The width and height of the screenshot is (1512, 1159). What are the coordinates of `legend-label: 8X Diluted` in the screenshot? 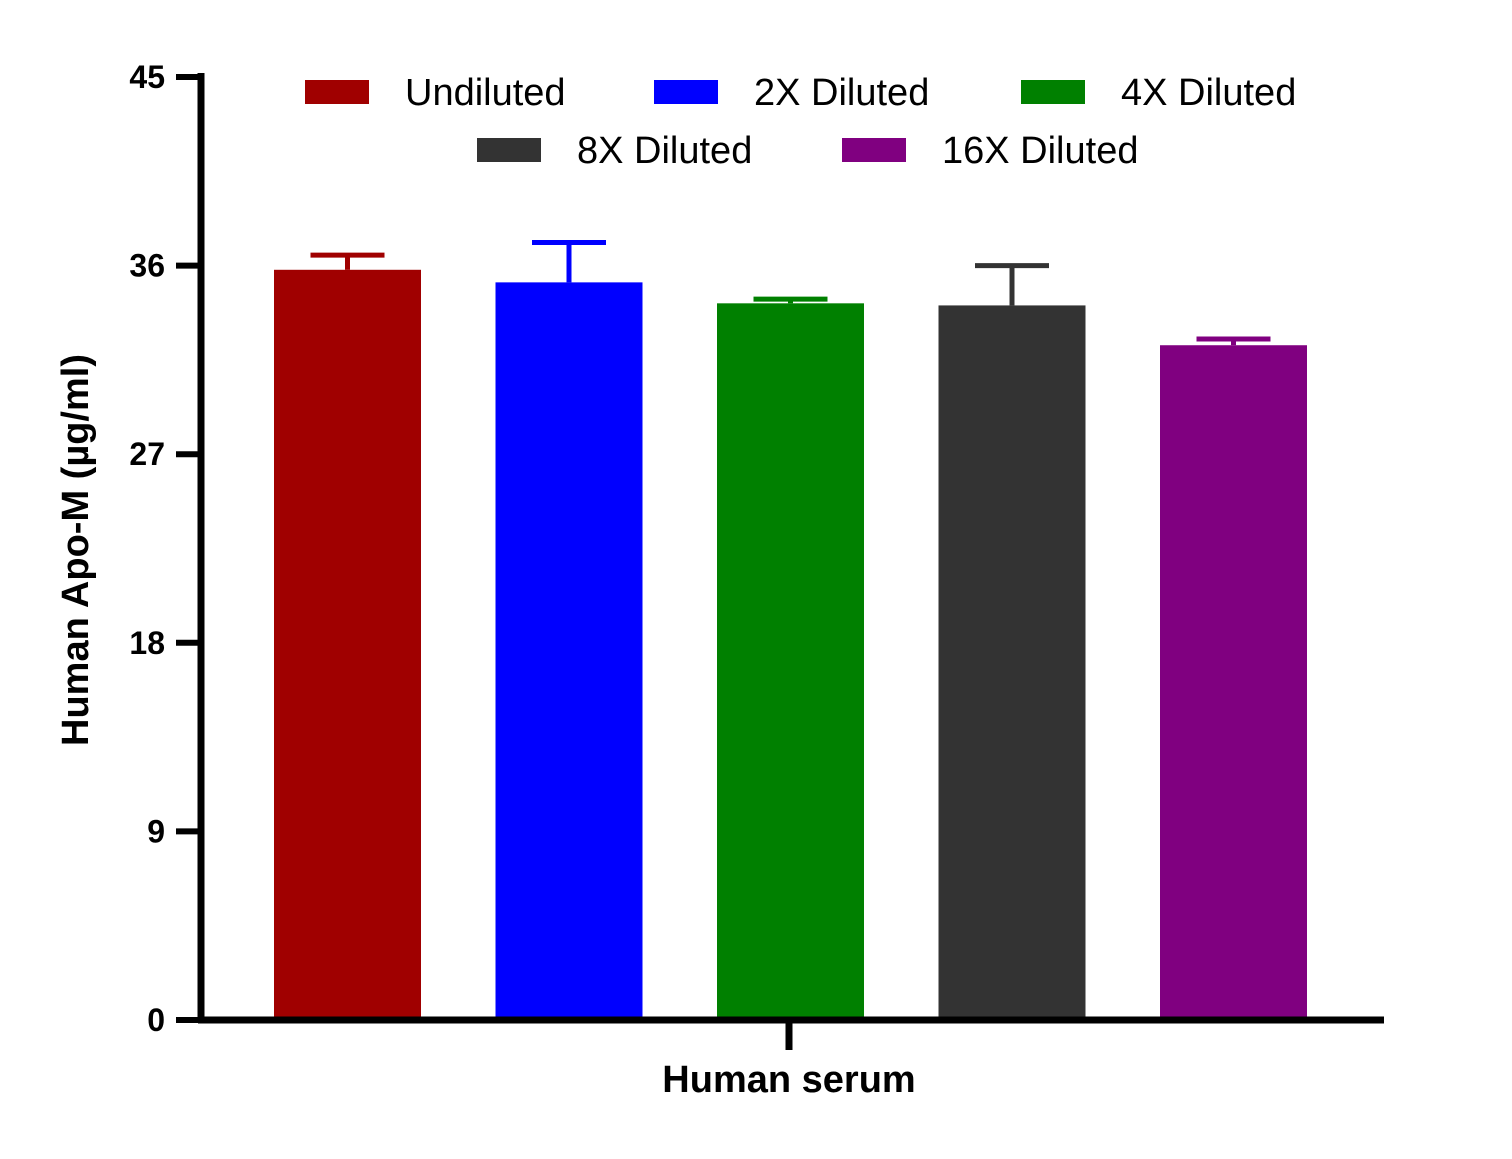 It's located at (664, 151).